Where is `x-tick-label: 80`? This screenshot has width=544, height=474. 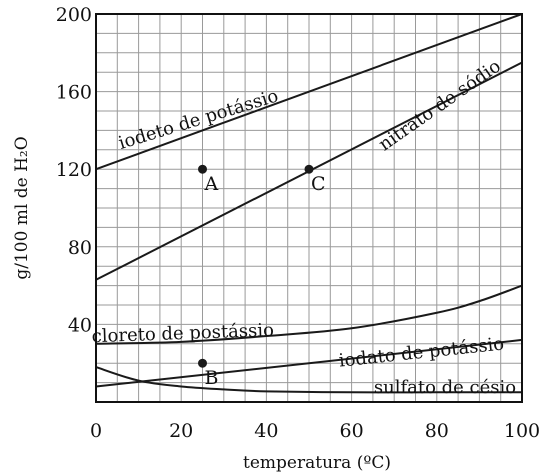 x-tick-label: 80 is located at coordinates (437, 431).